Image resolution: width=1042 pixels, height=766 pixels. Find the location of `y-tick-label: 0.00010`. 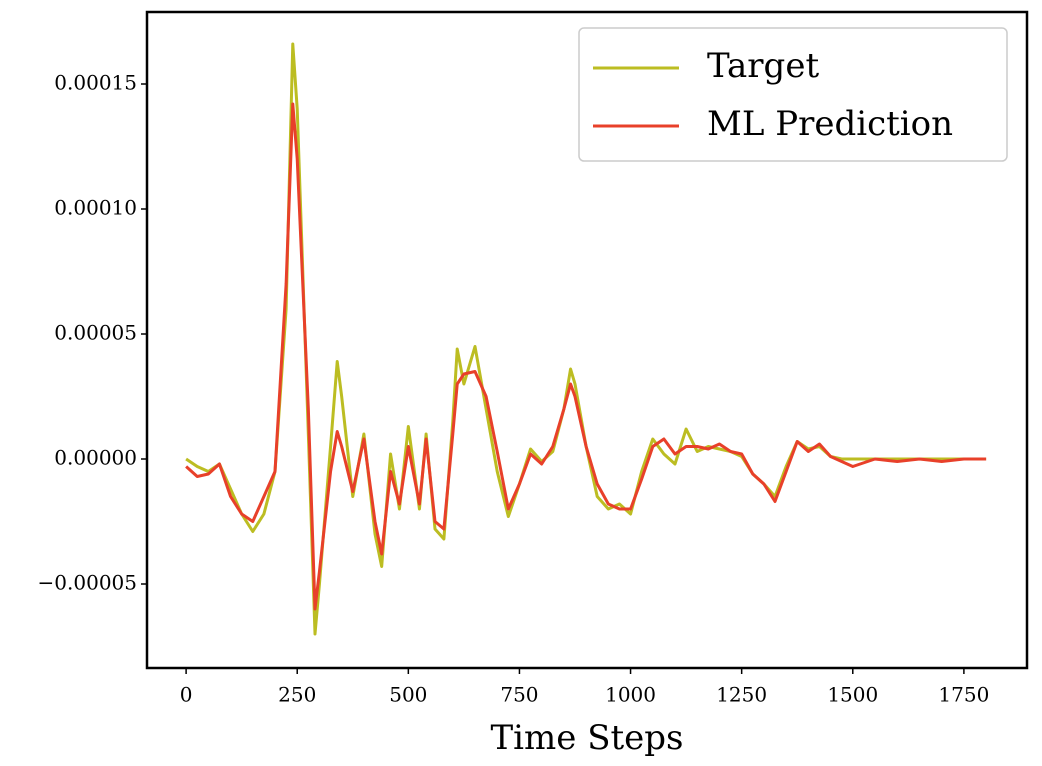

y-tick-label: 0.00010 is located at coordinates (95, 208).